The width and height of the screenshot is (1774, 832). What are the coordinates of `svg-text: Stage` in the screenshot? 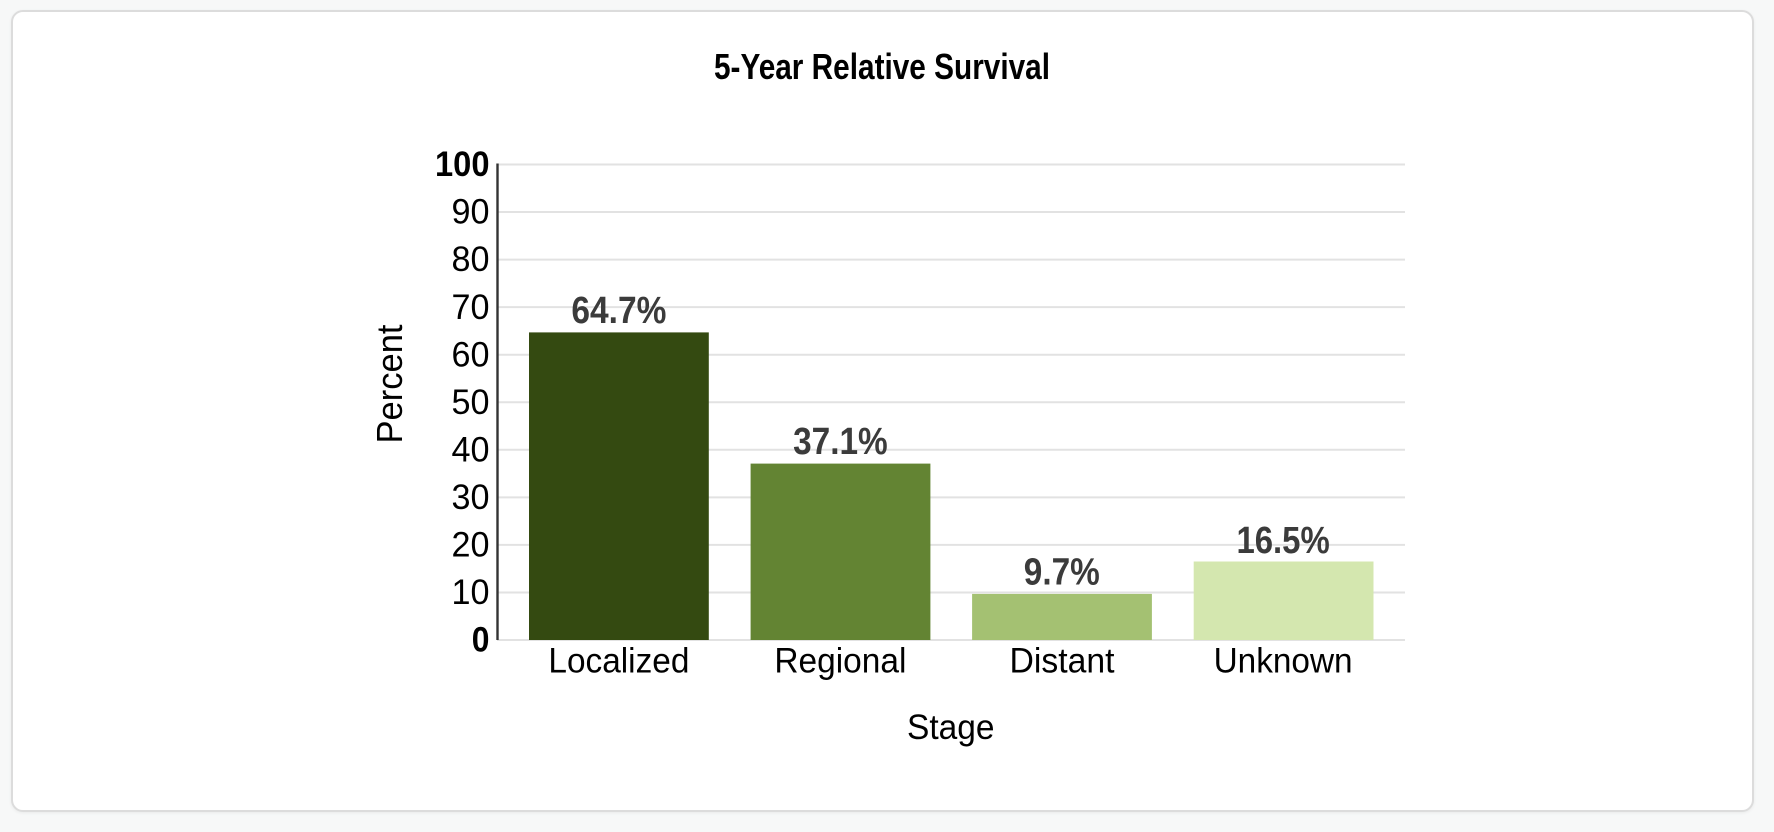 It's located at (951, 727).